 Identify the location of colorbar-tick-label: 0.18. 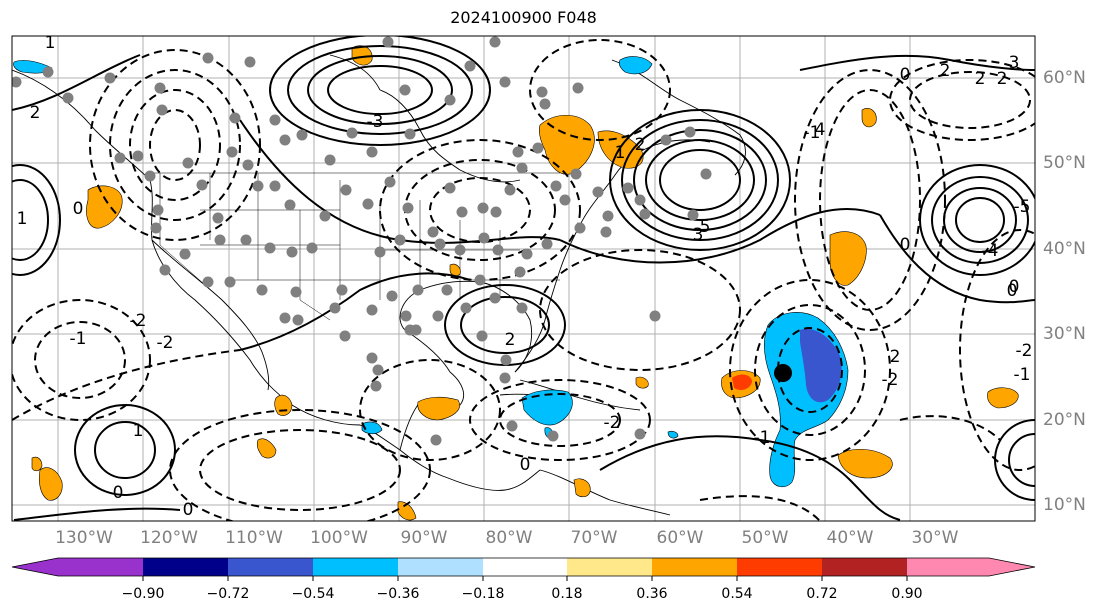
(567, 594).